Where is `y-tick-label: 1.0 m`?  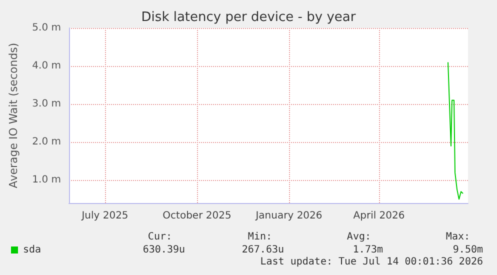 y-tick-label: 1.0 m is located at coordinates (46, 180).